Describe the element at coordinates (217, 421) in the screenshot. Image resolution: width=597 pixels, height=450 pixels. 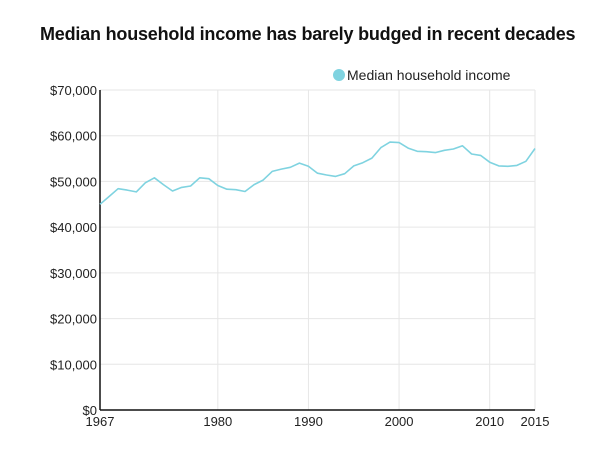
I see `x-tick-label: 1980` at that location.